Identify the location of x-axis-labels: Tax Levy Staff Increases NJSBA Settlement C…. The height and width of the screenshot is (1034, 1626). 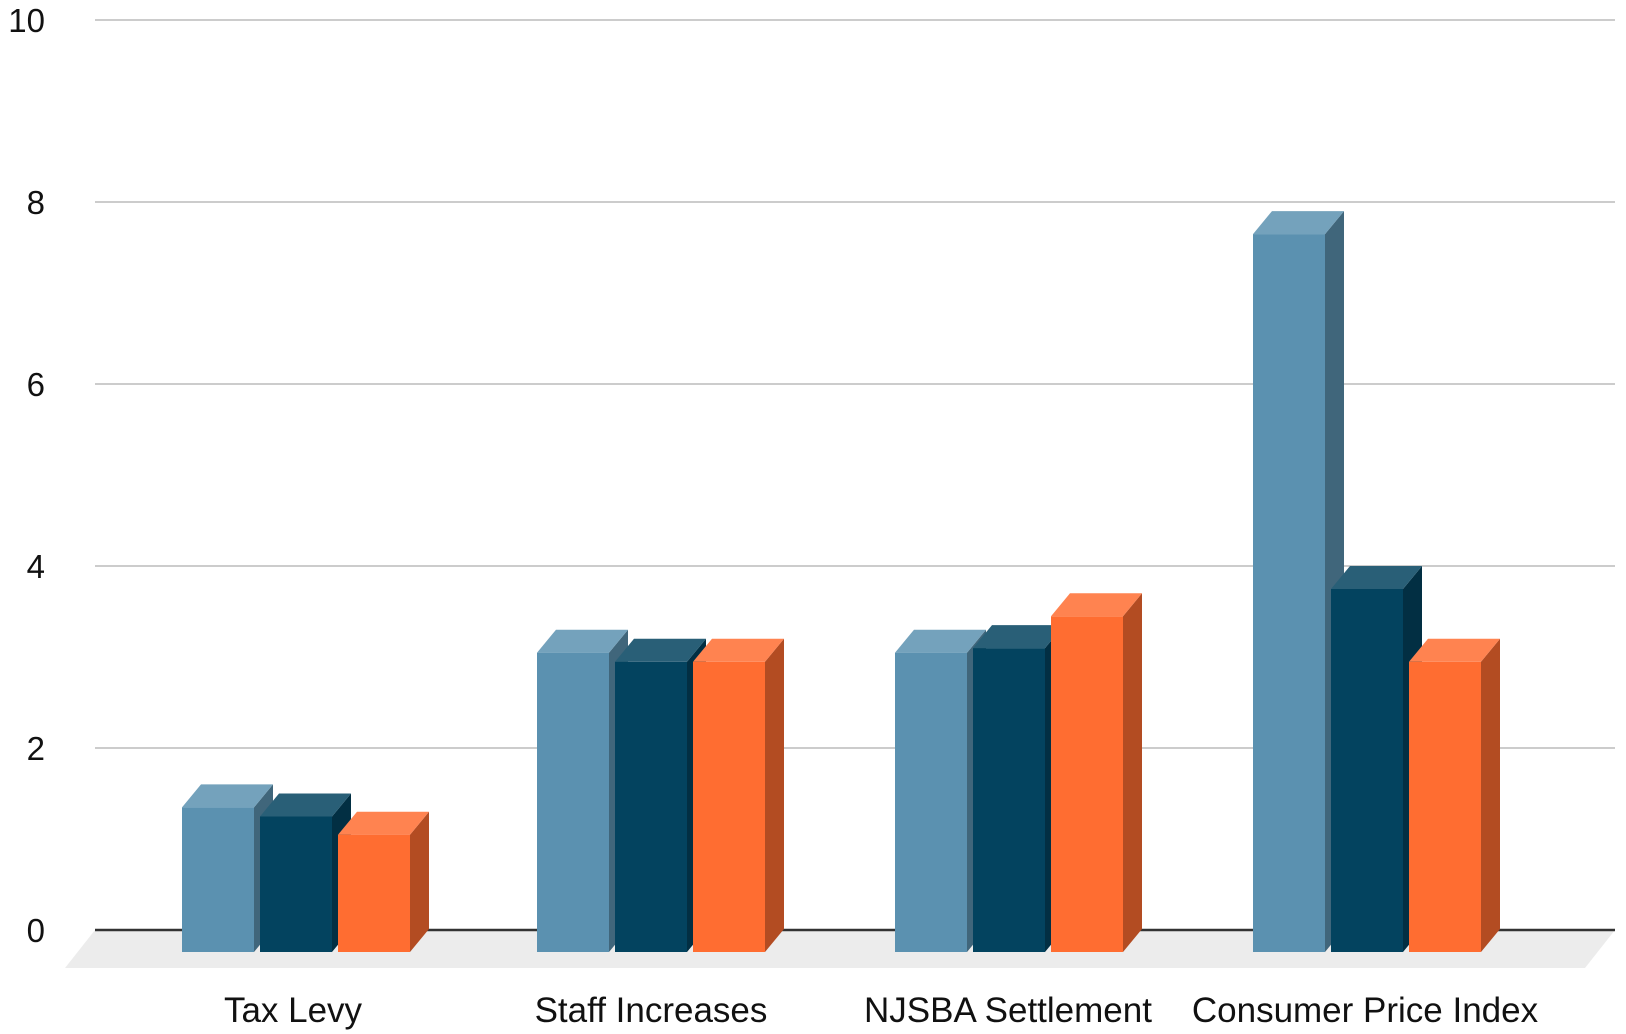
(881, 1010).